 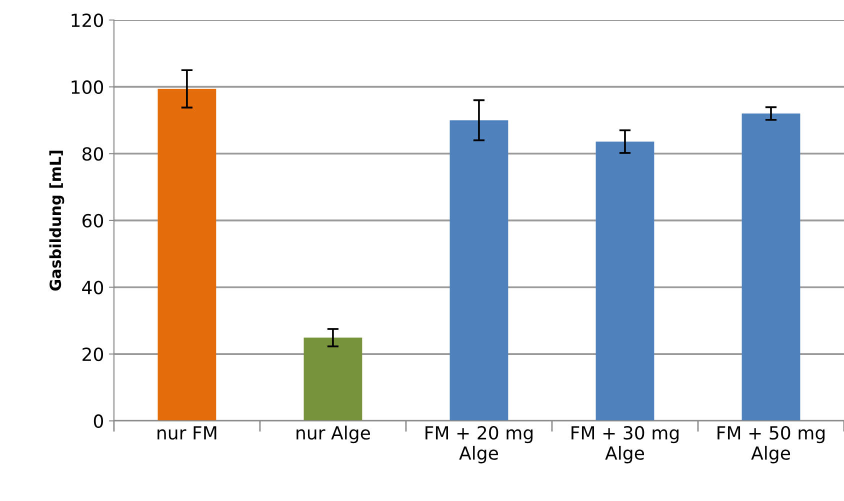 I want to click on y-tick-label: 60, so click(x=93, y=221).